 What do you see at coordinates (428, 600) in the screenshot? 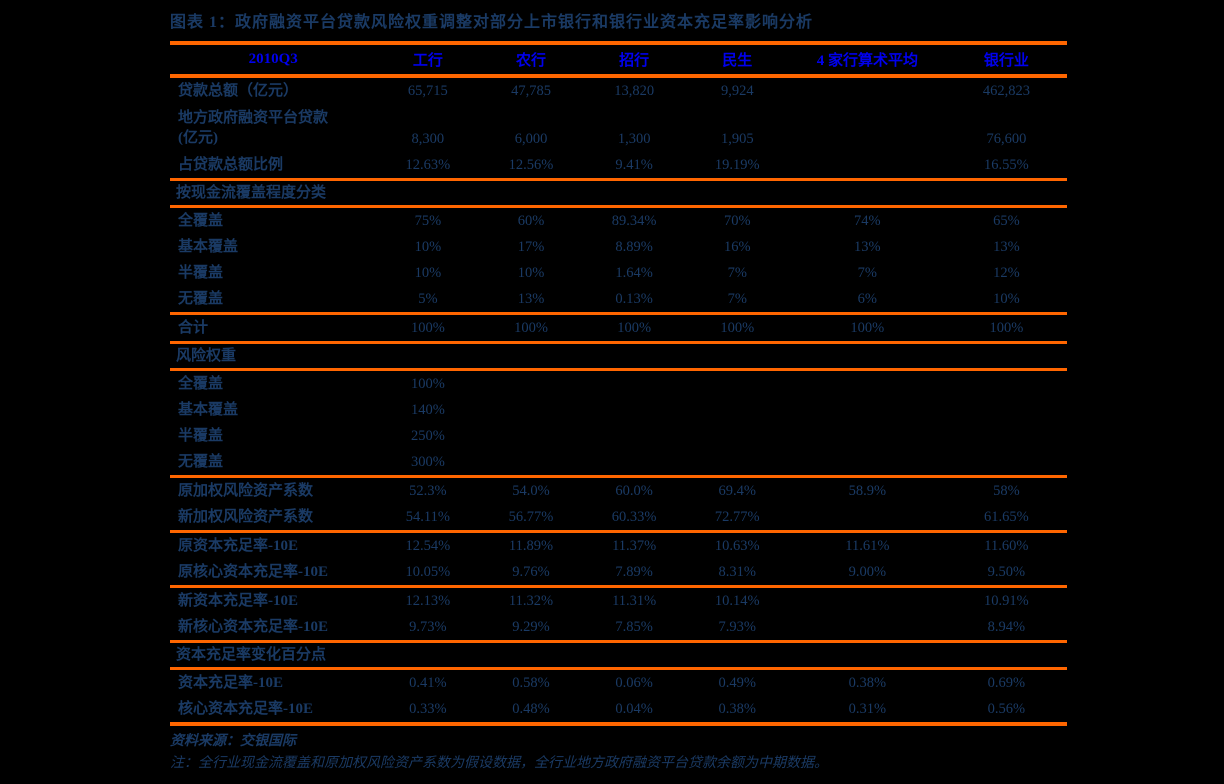
I see `cell-col-1: 12.13%` at bounding box center [428, 600].